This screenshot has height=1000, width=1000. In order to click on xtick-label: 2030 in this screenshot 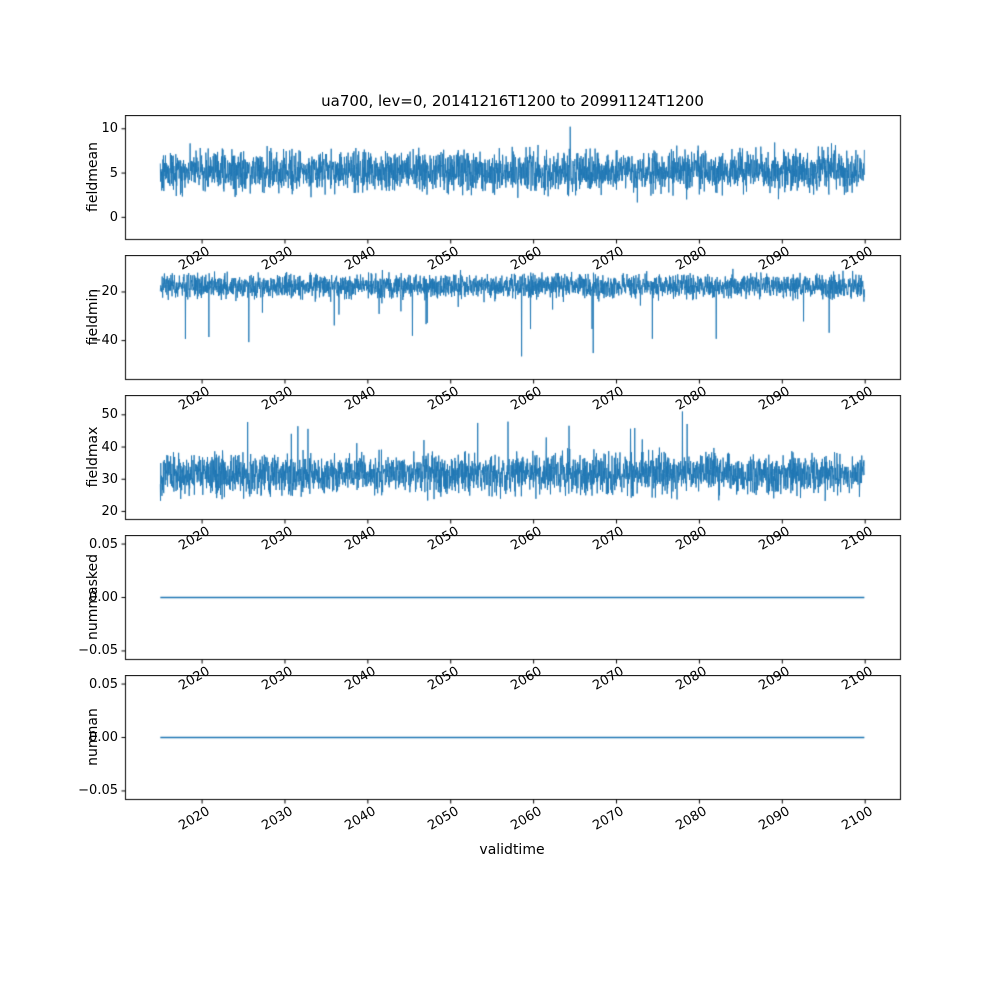, I will do `click(277, 819)`.